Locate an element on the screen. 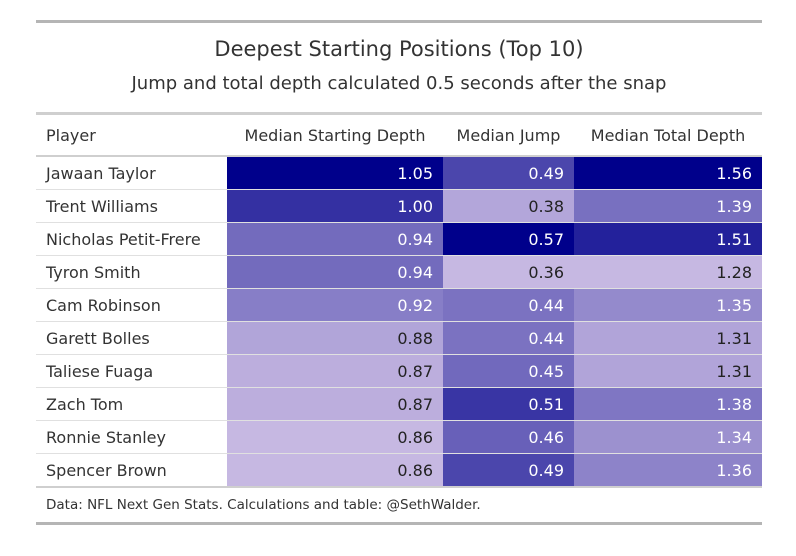  starting-depth-cell: 0.88 is located at coordinates (335, 338).